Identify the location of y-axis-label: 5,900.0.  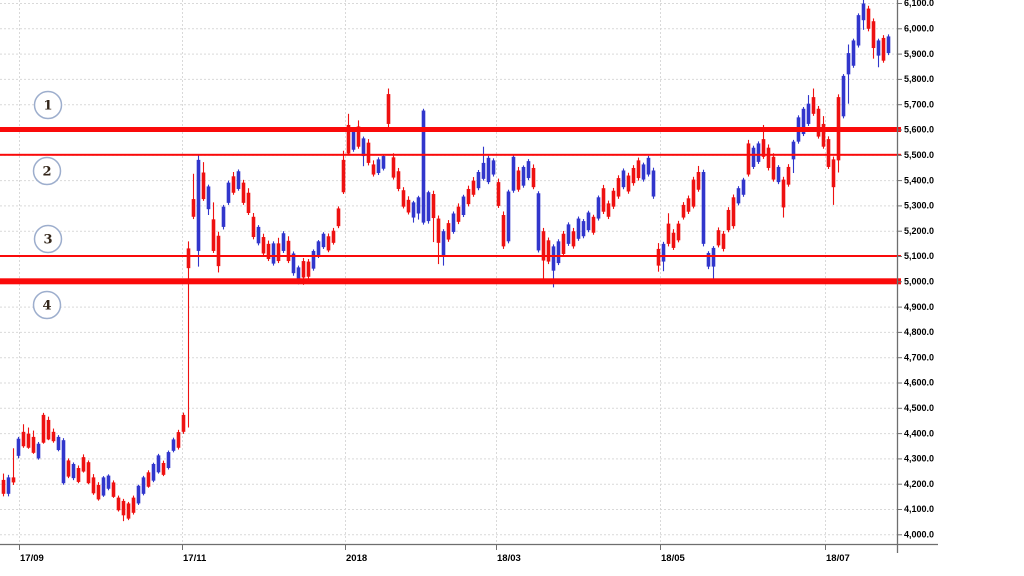
(919, 54).